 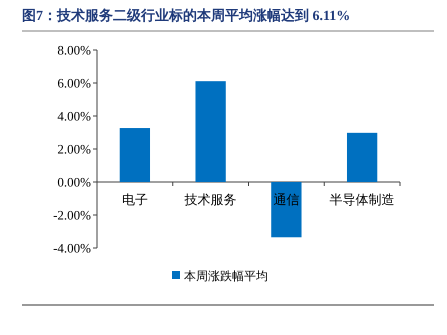 I want to click on y-tick-label: 2.00%, so click(x=74, y=149).